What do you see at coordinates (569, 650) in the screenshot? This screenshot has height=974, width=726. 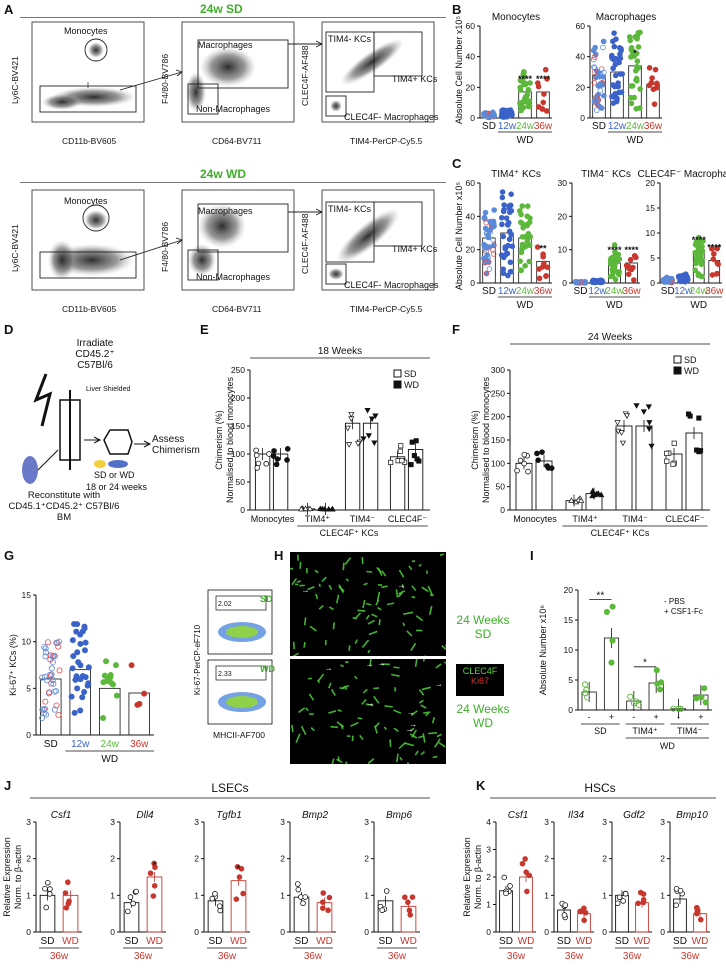 I see `y-tick-label: 10` at bounding box center [569, 650].